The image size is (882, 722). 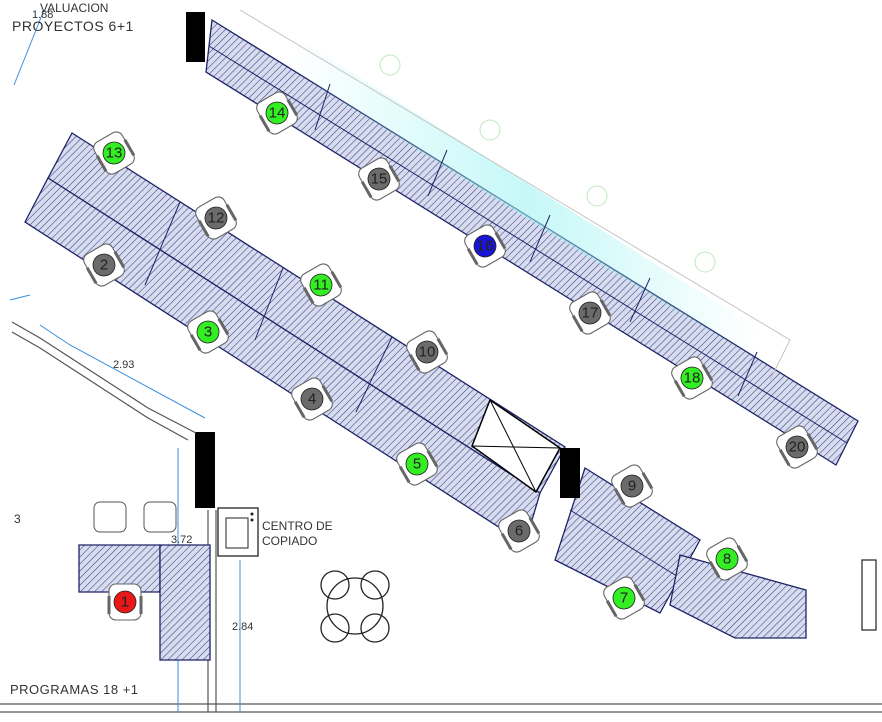 I want to click on seat-number: 2, so click(x=104, y=265).